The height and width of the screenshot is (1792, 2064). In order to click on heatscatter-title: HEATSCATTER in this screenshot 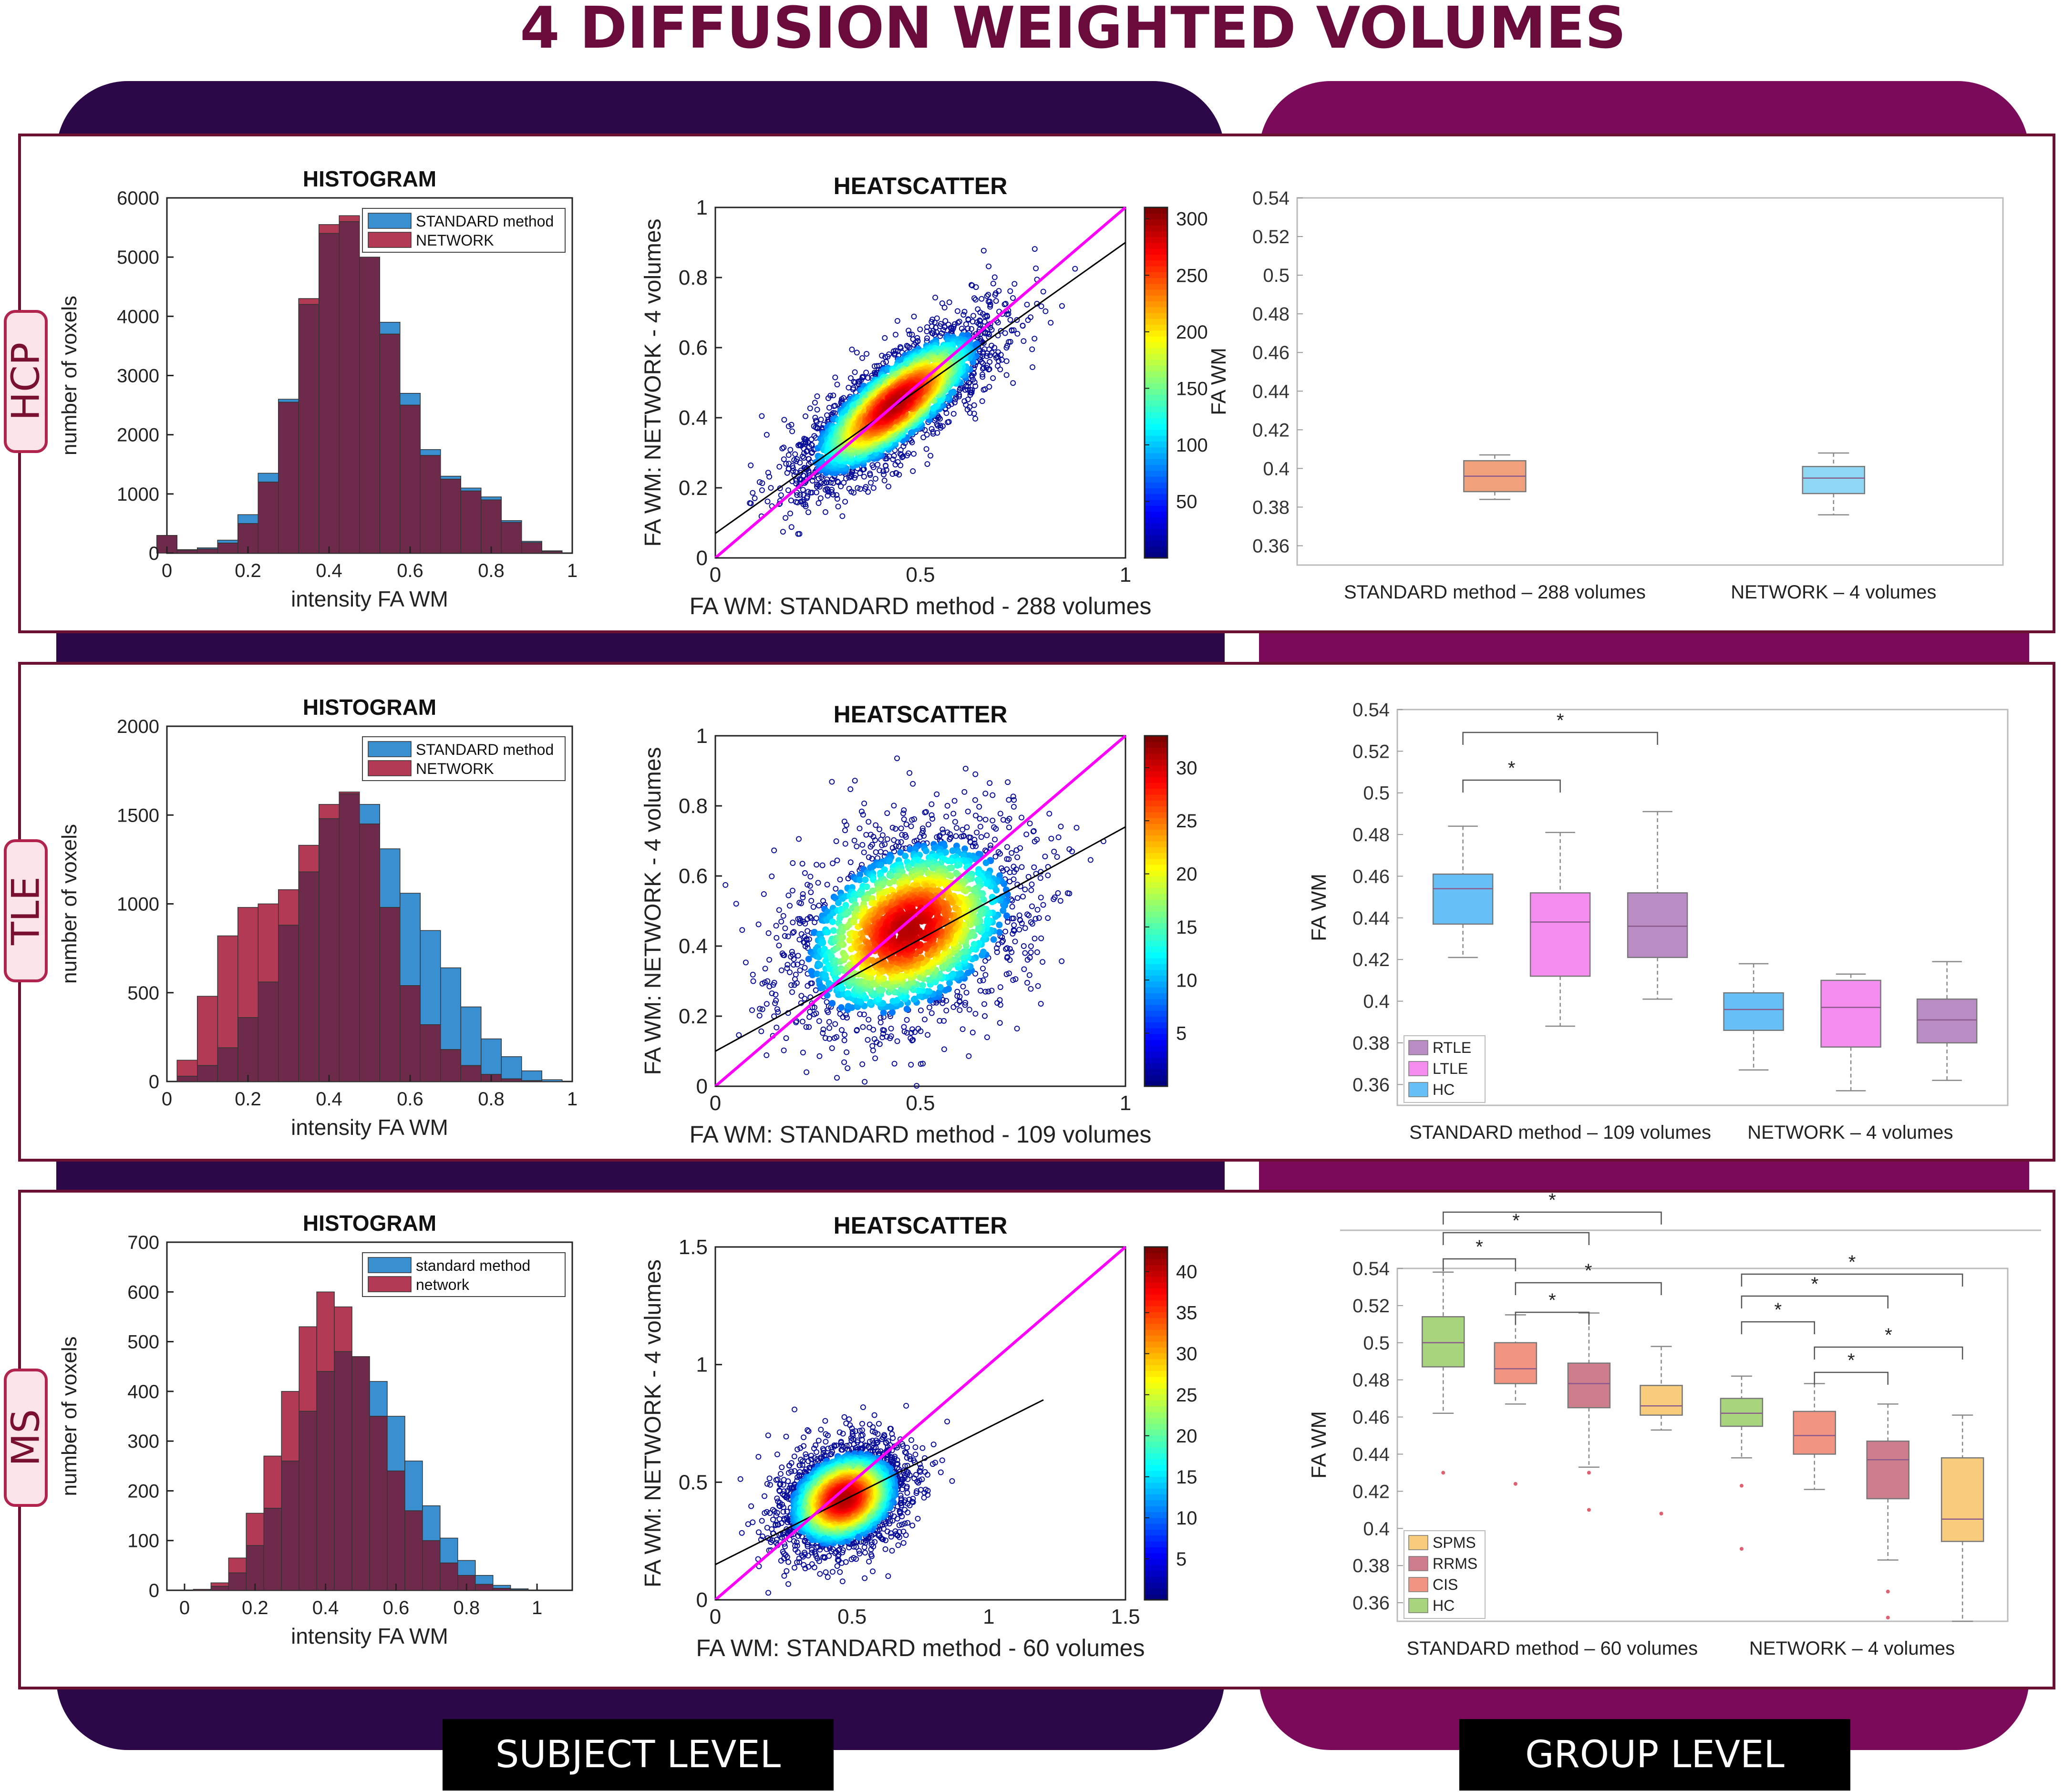, I will do `click(921, 186)`.